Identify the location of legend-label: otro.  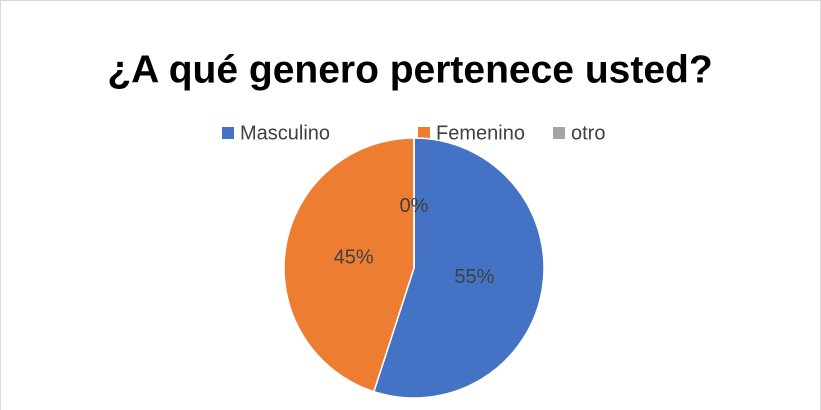
(588, 133).